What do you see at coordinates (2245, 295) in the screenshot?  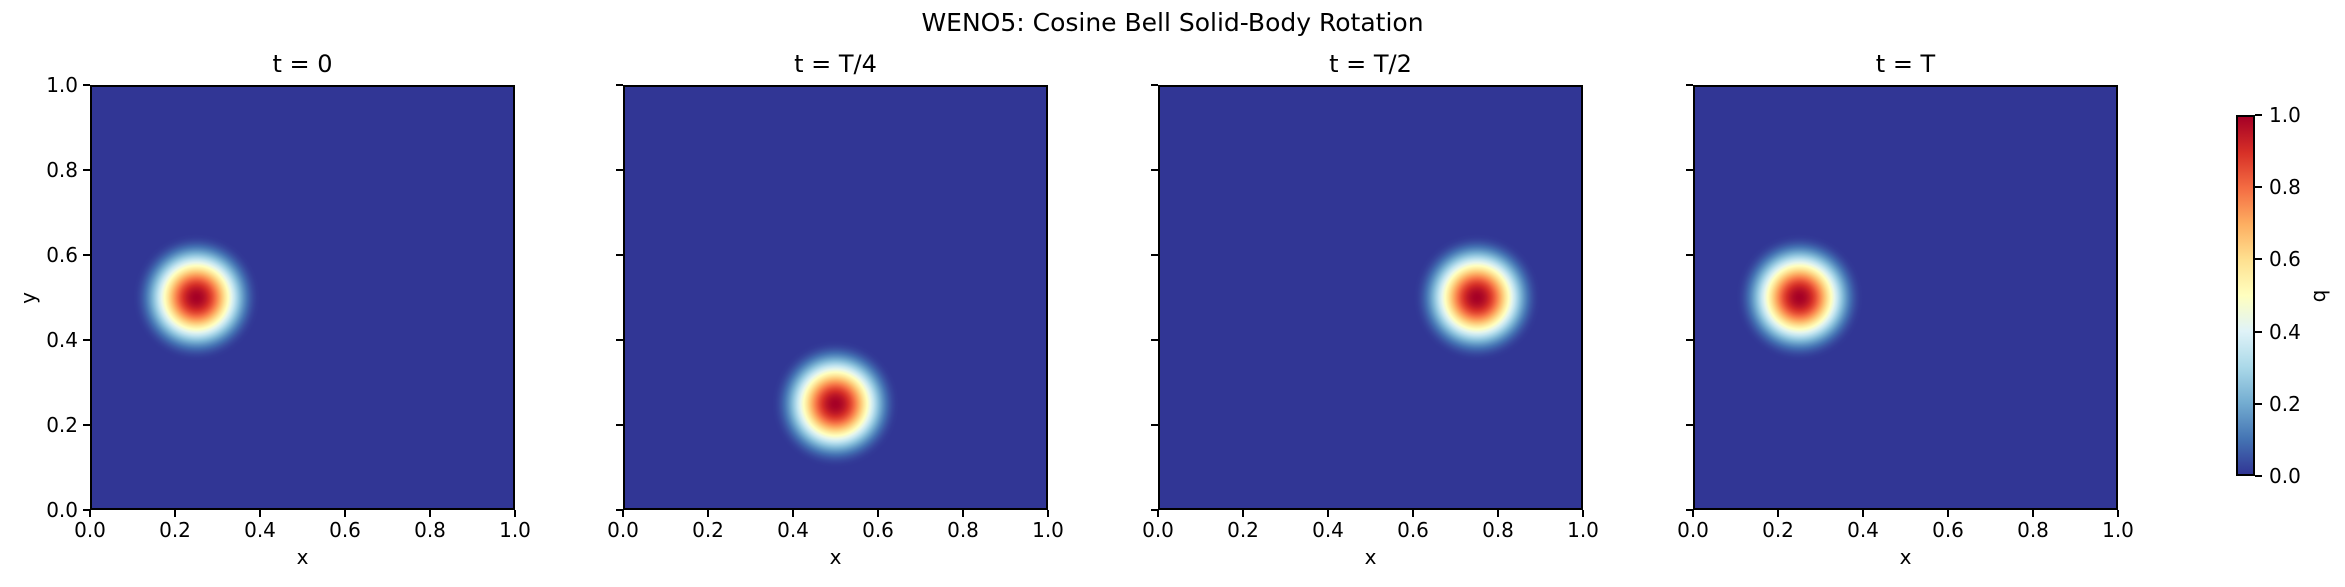 I see `colorbar` at bounding box center [2245, 295].